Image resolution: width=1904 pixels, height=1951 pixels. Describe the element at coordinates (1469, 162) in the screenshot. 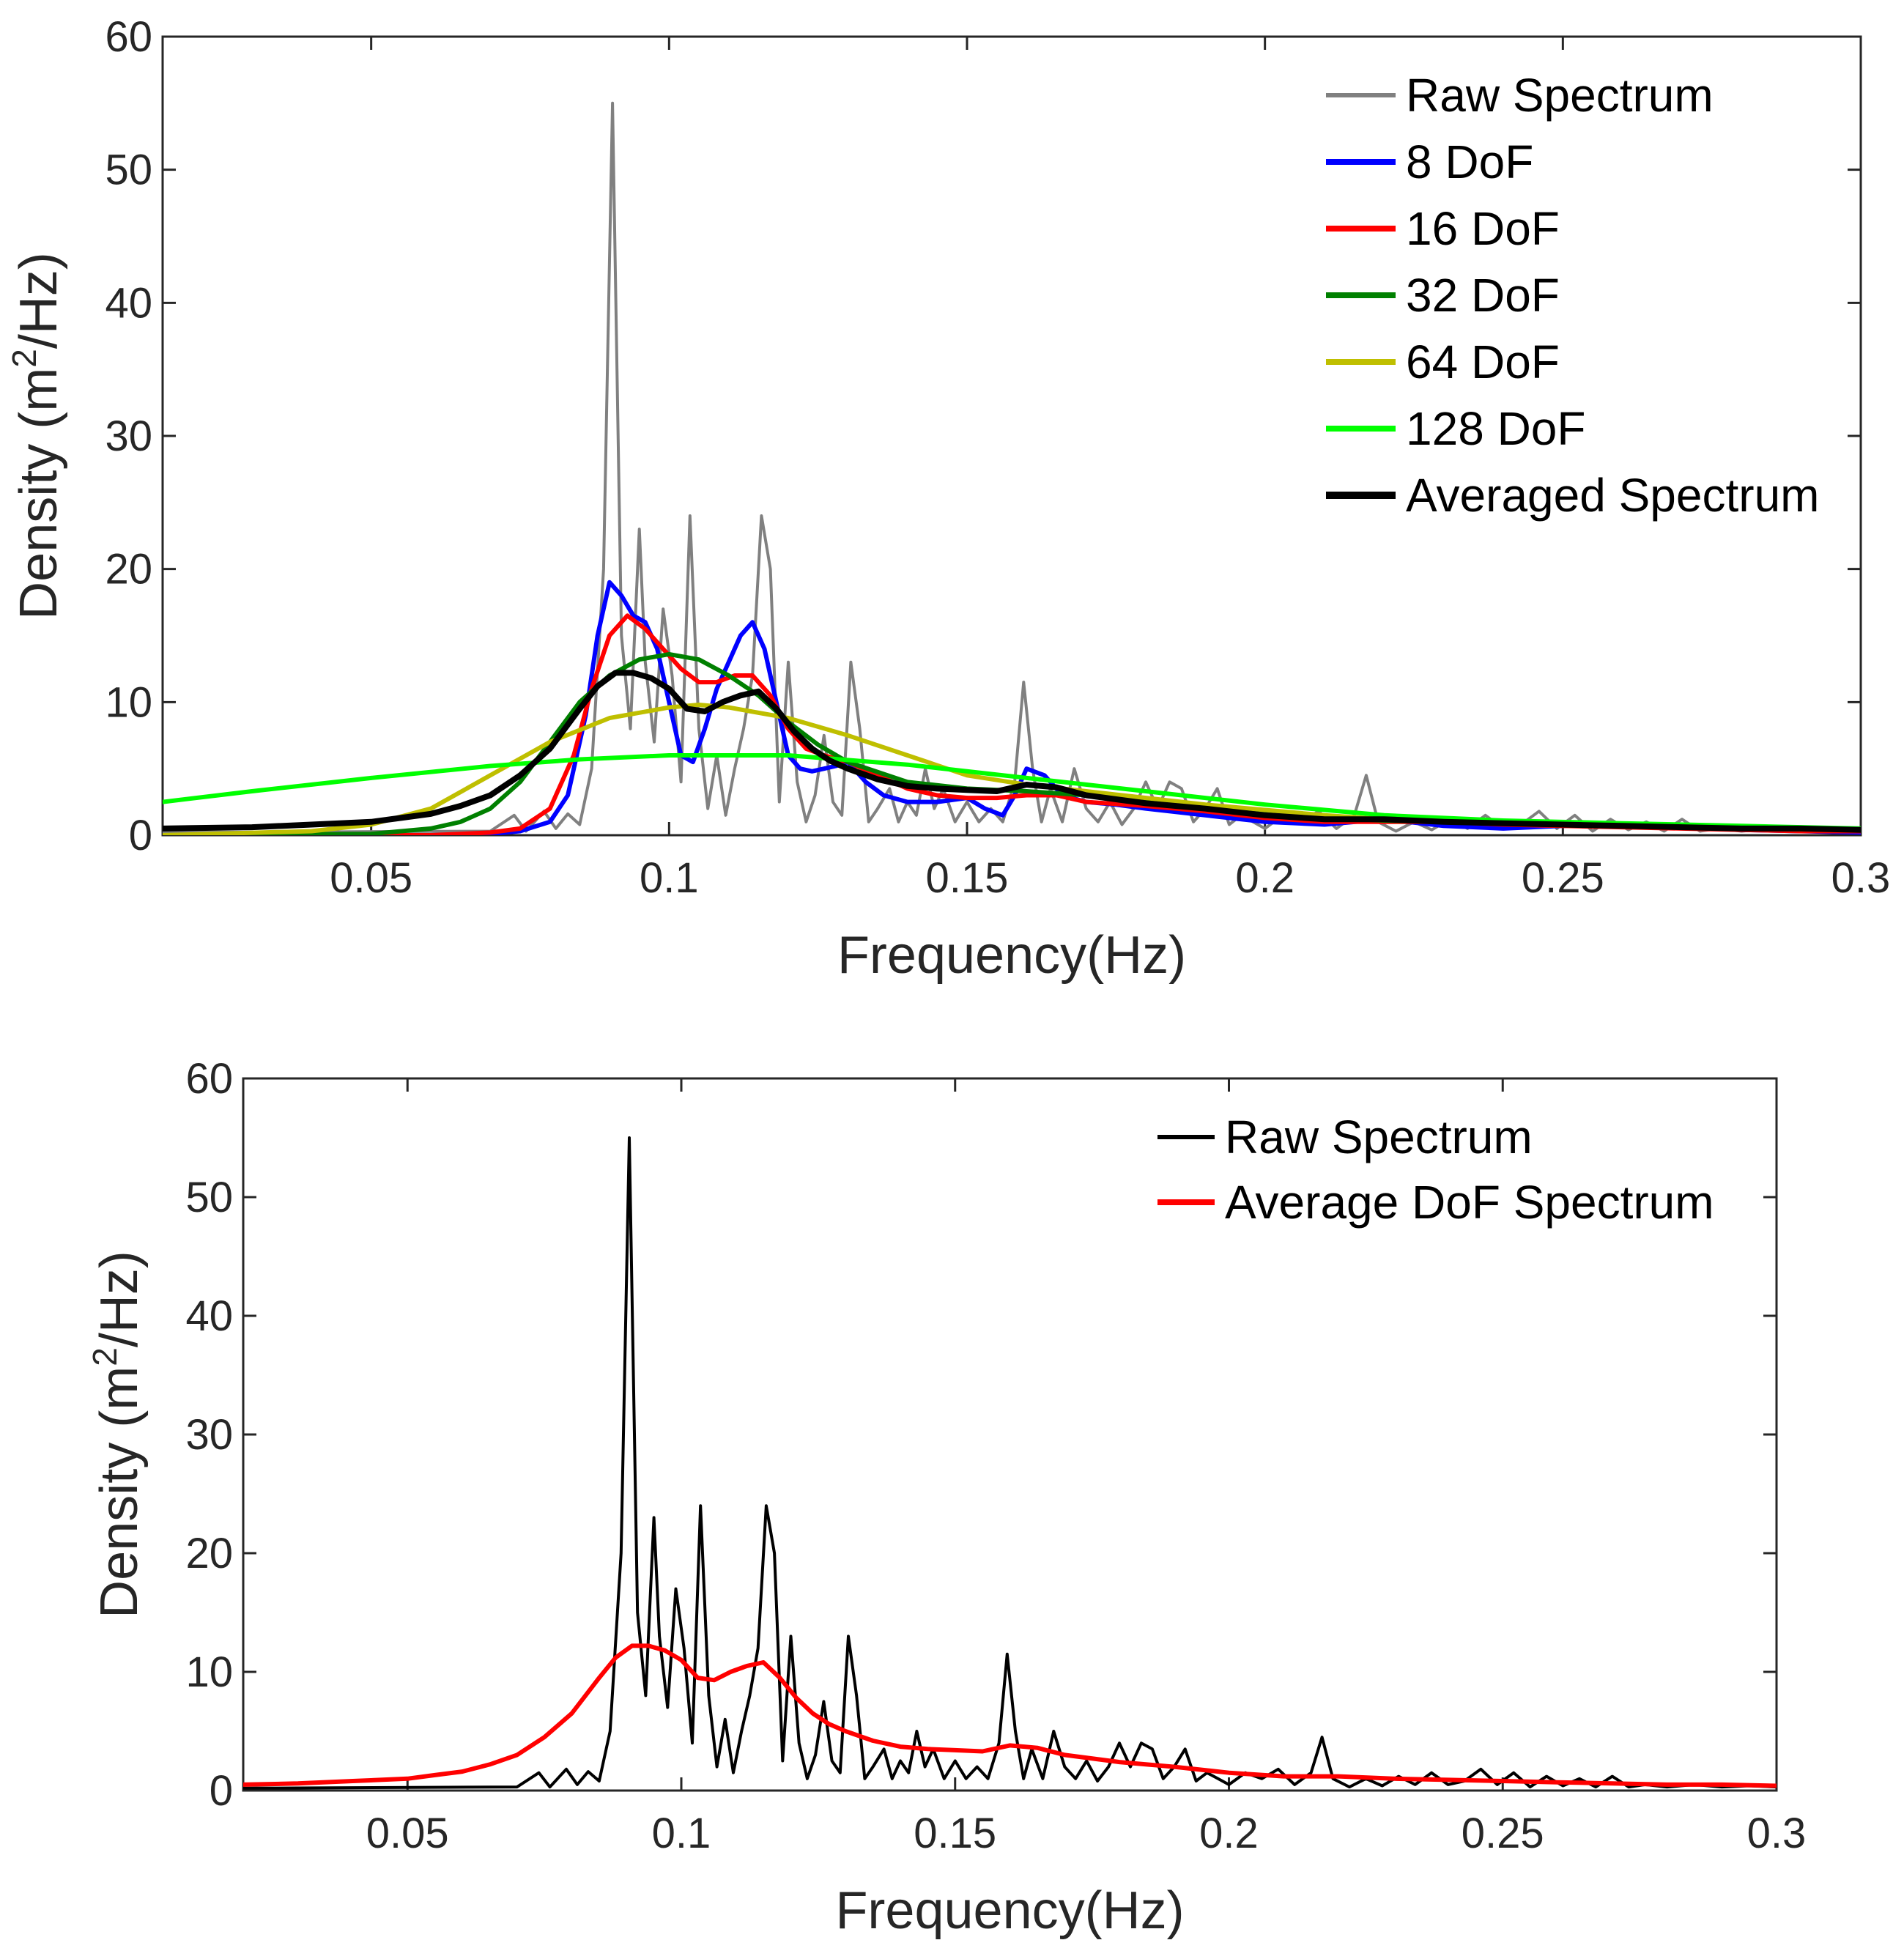

I see `legend-entry-label: 8 DoF` at that location.